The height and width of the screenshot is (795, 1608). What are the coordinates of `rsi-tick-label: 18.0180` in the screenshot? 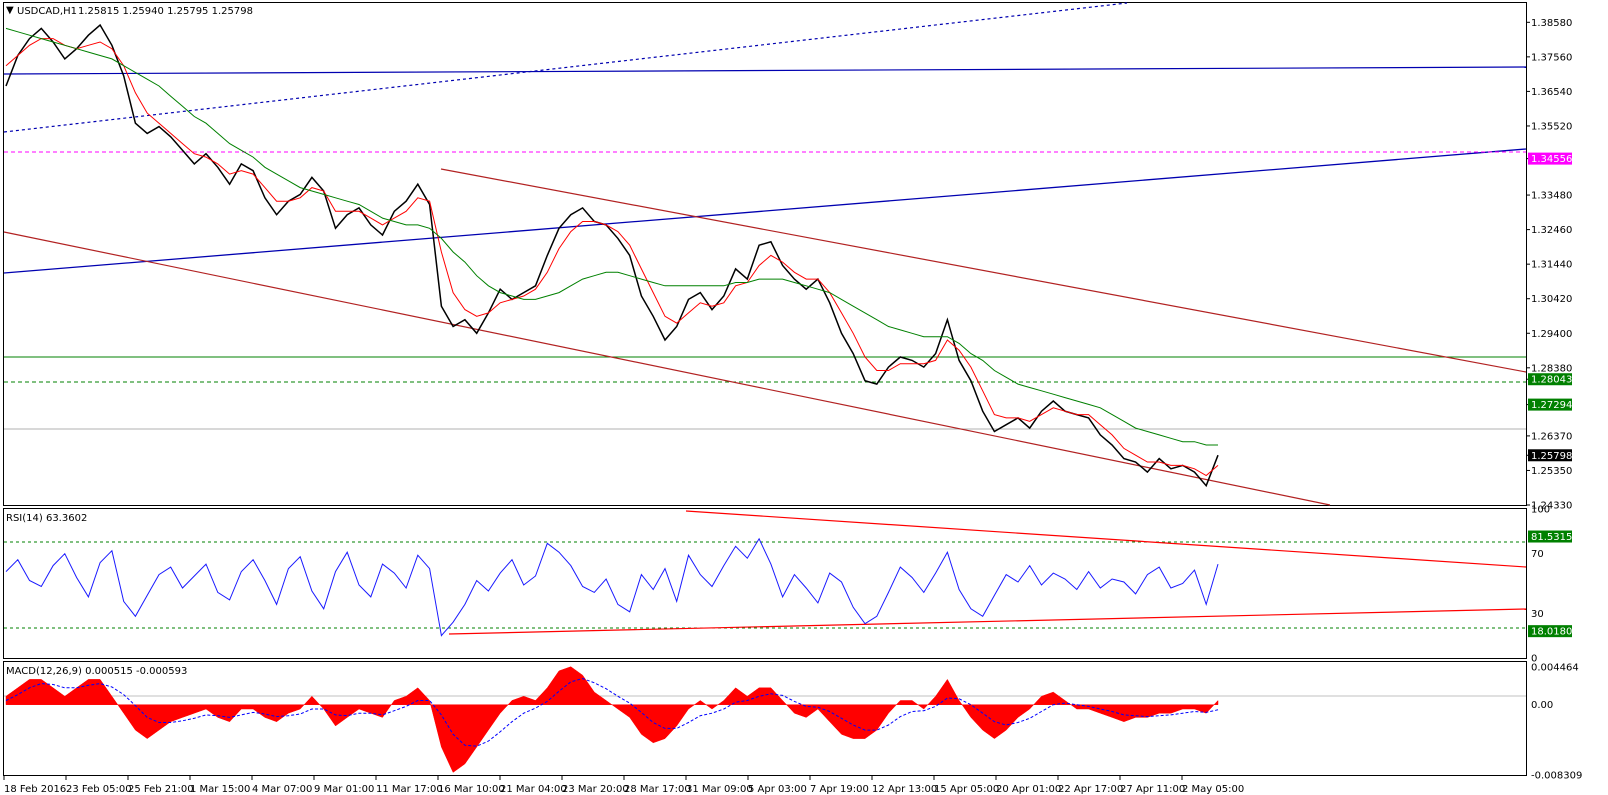 It's located at (1551, 632).